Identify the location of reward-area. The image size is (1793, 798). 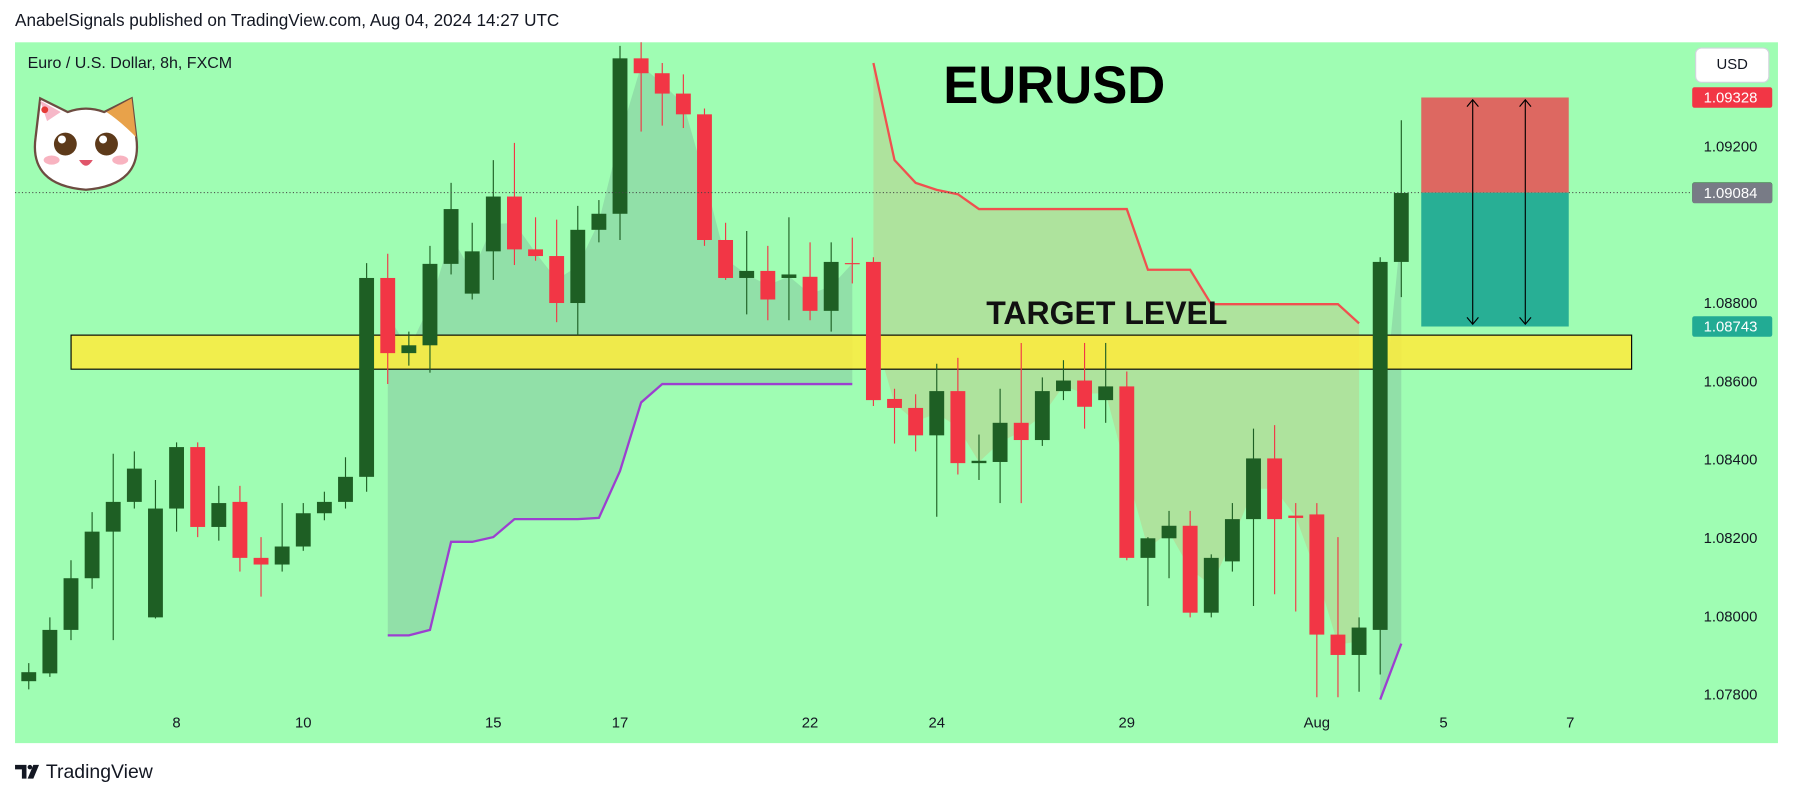
(1495, 259).